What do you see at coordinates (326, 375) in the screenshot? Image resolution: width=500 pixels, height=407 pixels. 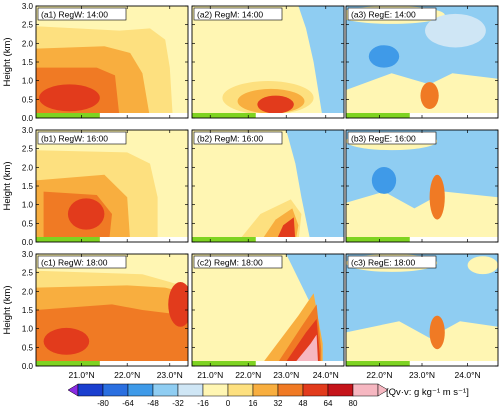 I see `xtick-label-c2-3: 24.0°N` at bounding box center [326, 375].